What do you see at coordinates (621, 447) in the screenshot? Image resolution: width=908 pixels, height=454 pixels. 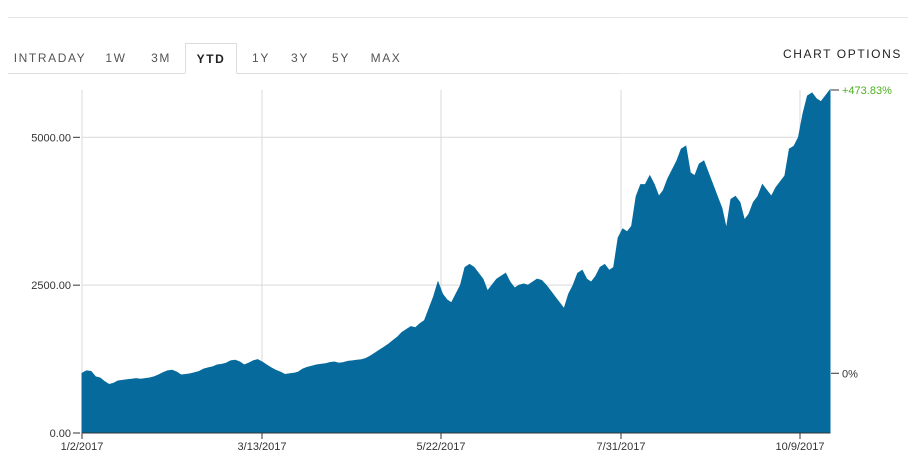 I see `x-tick-label: 7/31/2017` at bounding box center [621, 447].